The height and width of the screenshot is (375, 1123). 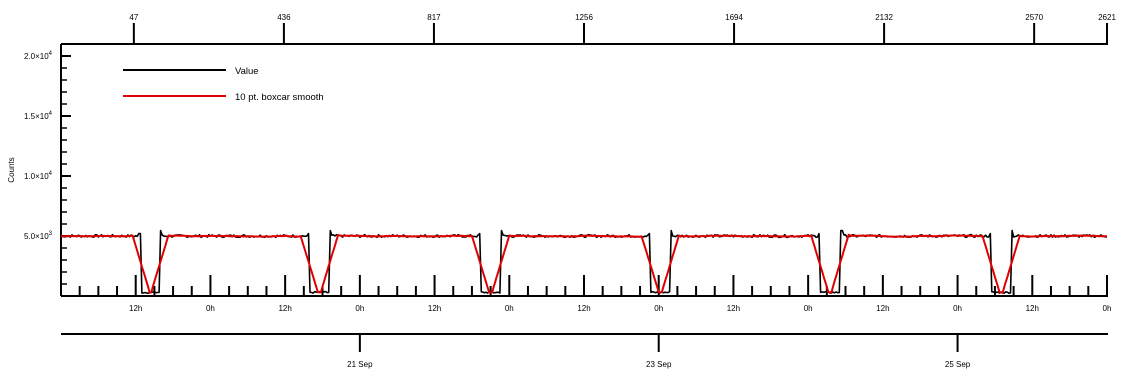 What do you see at coordinates (133, 17) in the screenshot?
I see `top-axis-tick-label: 47` at bounding box center [133, 17].